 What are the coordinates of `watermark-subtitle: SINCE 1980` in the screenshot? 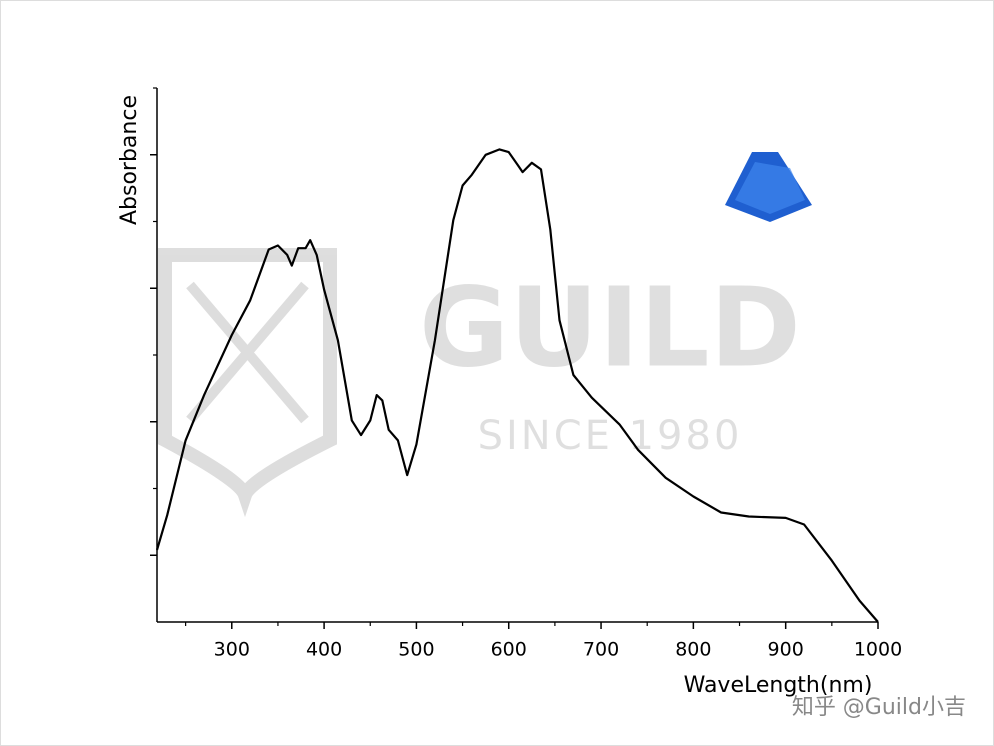 It's located at (610, 436).